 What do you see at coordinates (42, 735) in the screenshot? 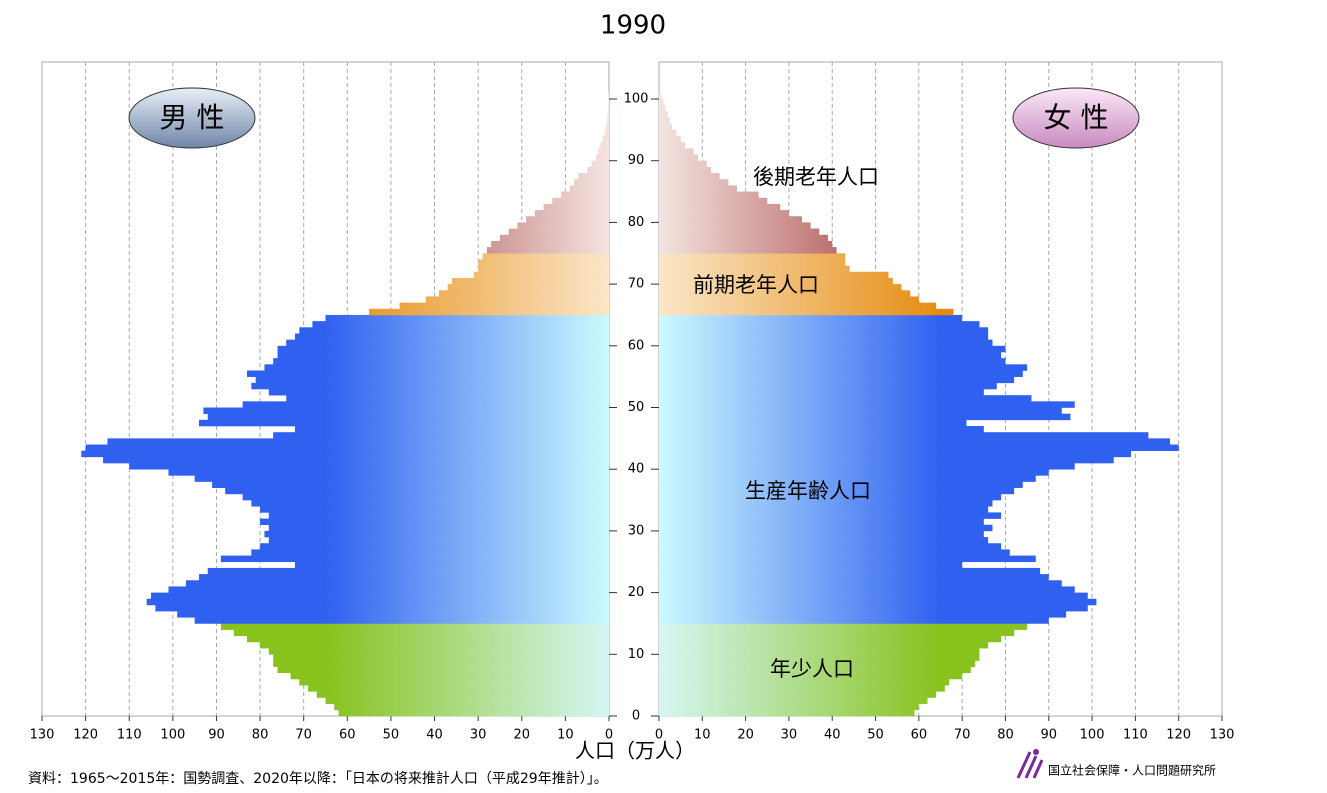
I see `x-tick-label: 130` at bounding box center [42, 735].